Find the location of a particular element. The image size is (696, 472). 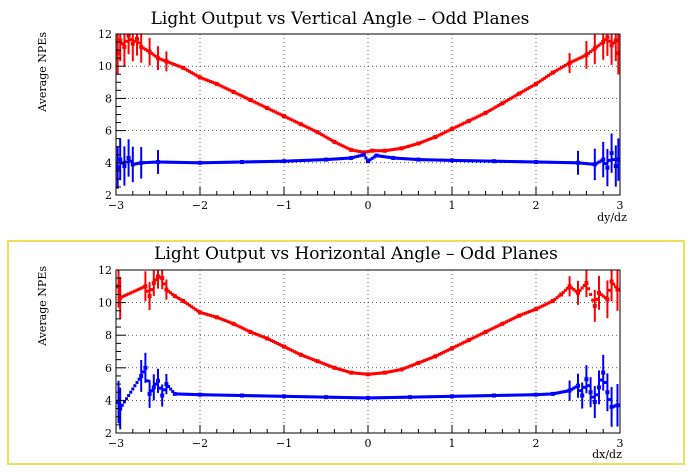

y-tick-label: 2 is located at coordinates (108, 195).